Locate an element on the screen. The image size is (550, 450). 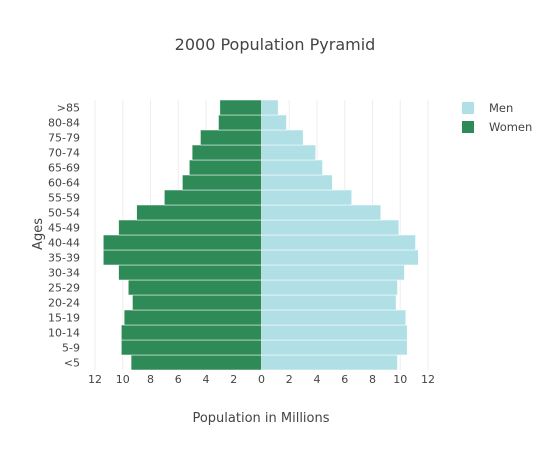
y-tick-label: 25-29 is located at coordinates (64, 288).